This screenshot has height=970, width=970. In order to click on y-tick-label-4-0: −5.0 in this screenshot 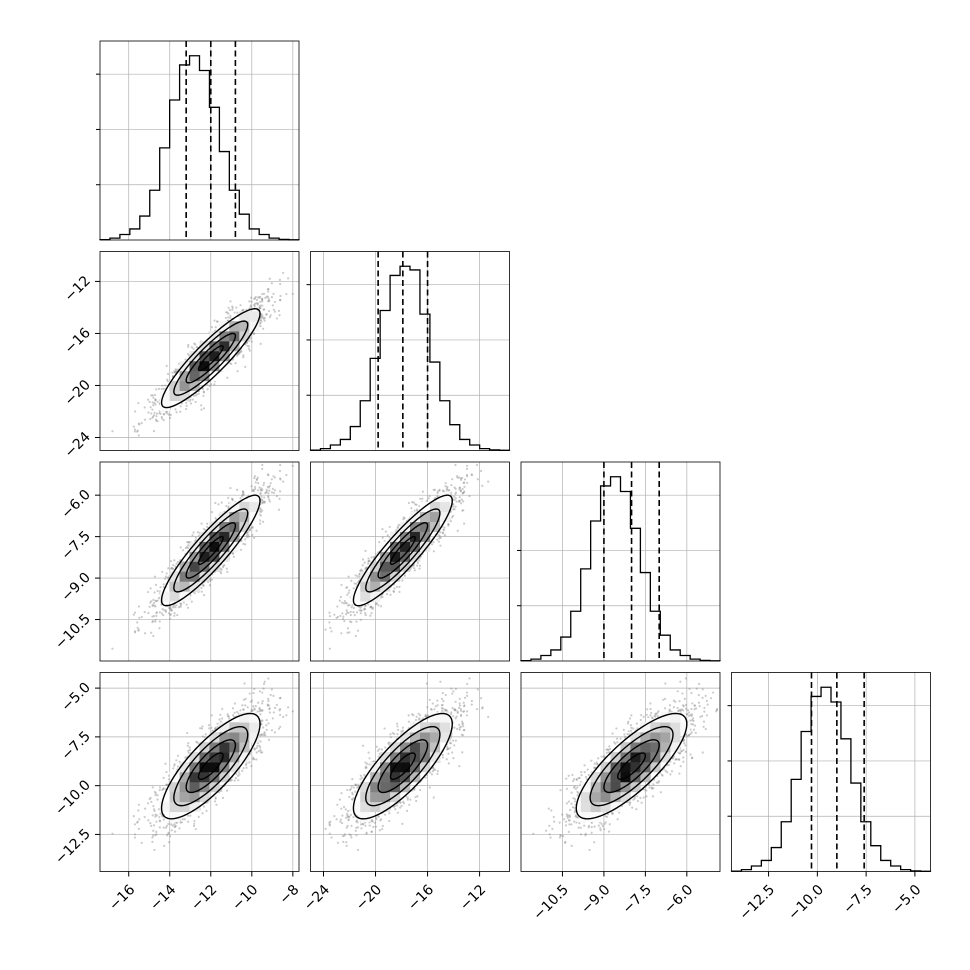, I will do `click(75, 697)`.